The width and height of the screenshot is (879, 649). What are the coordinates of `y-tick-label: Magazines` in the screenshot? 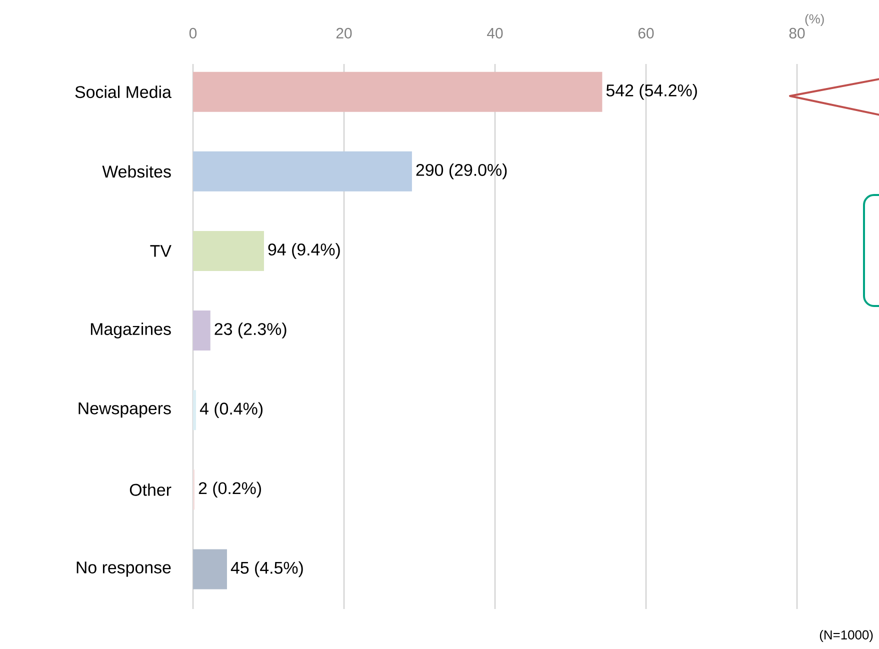 It's located at (130, 330).